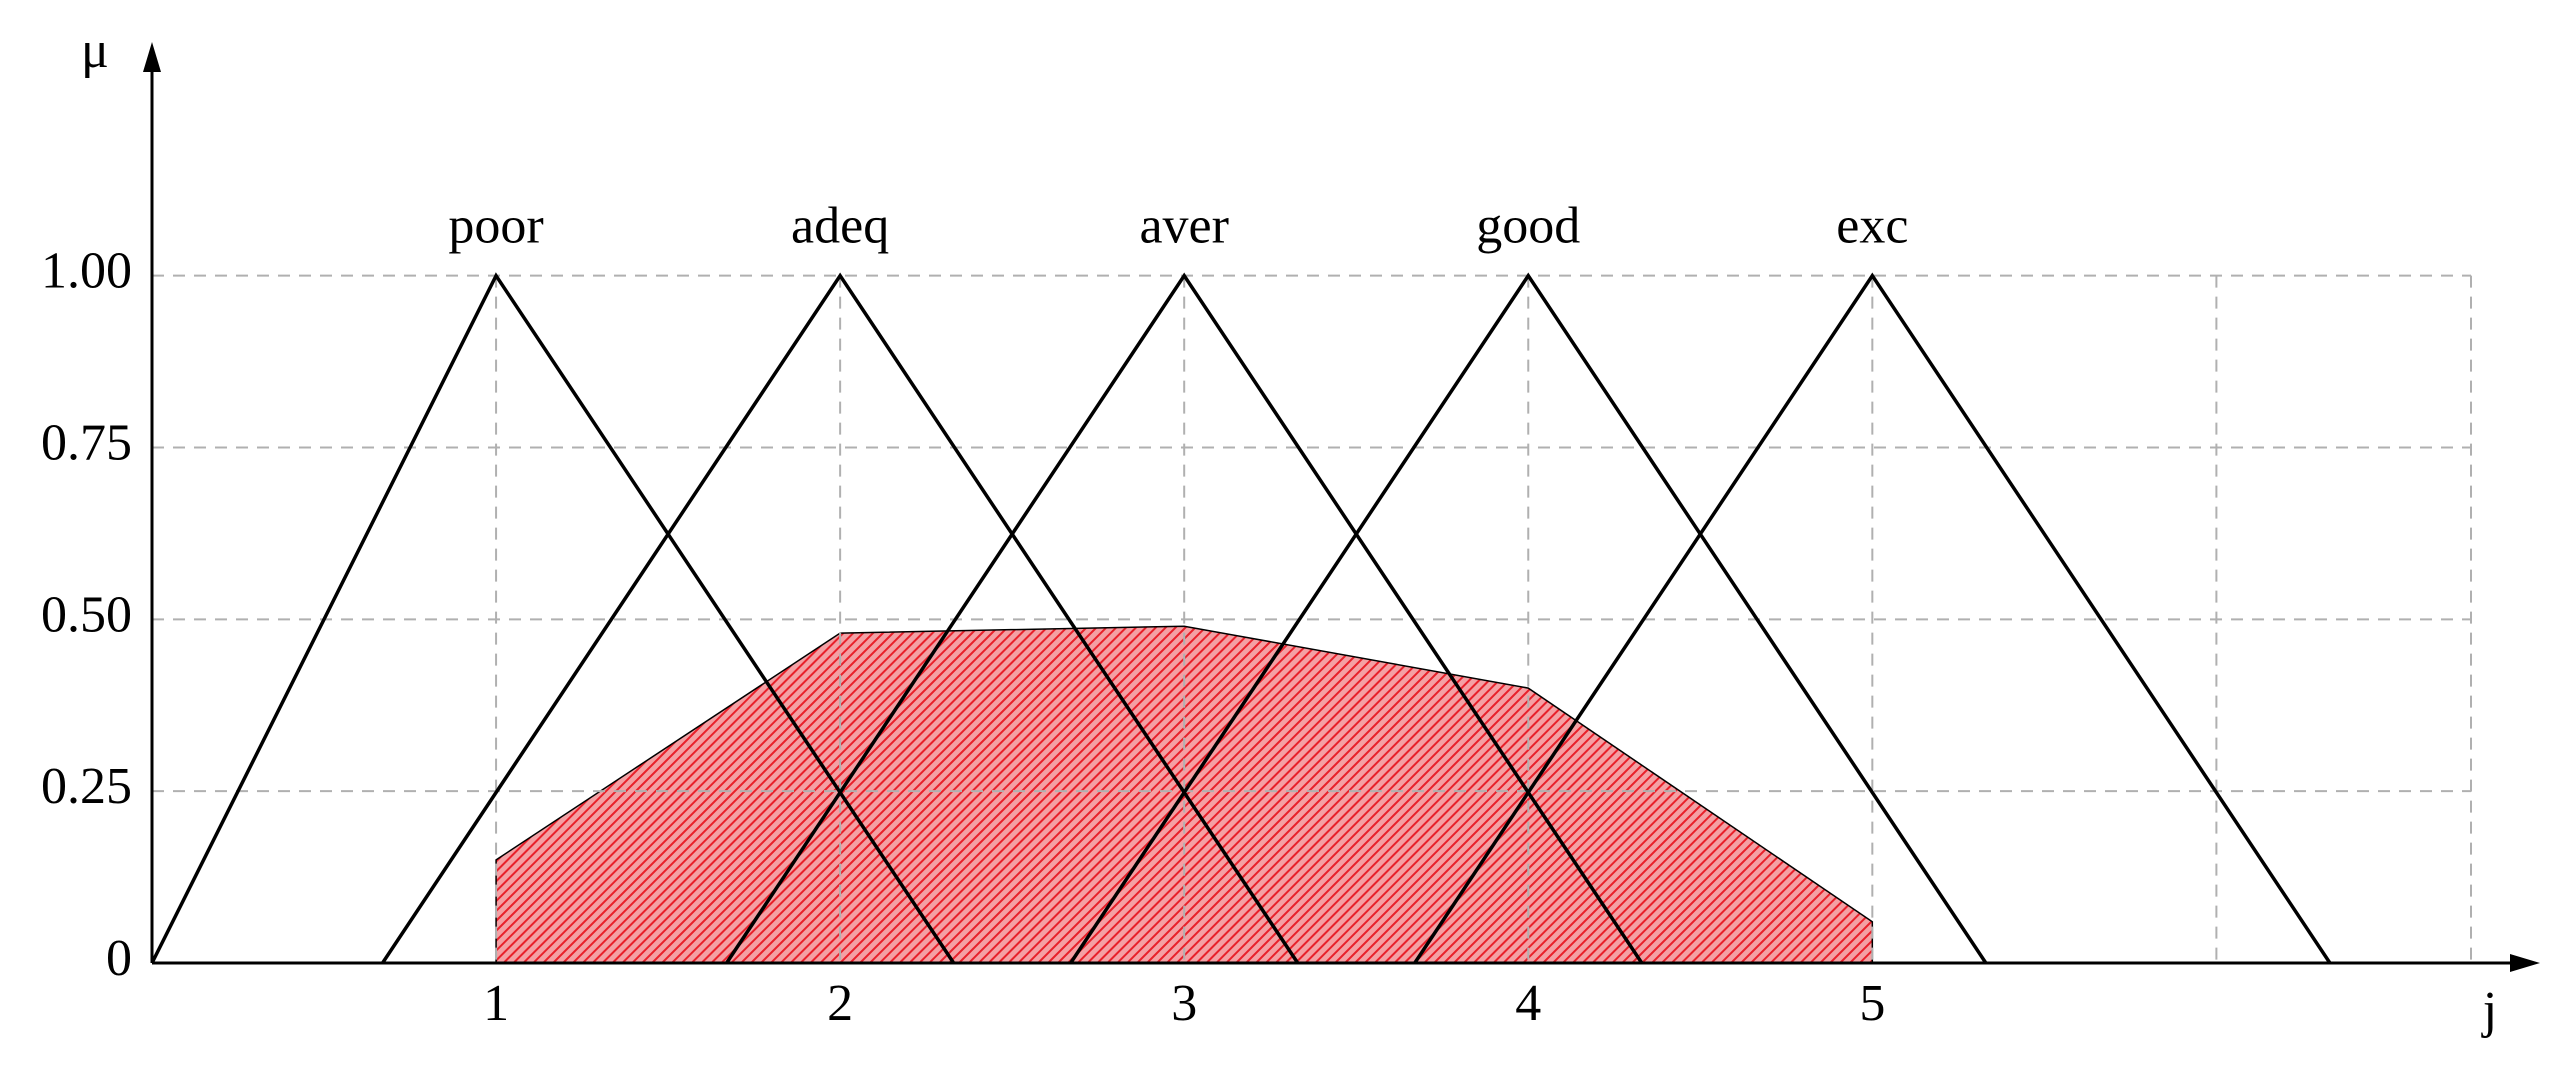 The width and height of the screenshot is (2564, 1073). Describe the element at coordinates (840, 1003) in the screenshot. I see `x-tick-label: 2` at that location.